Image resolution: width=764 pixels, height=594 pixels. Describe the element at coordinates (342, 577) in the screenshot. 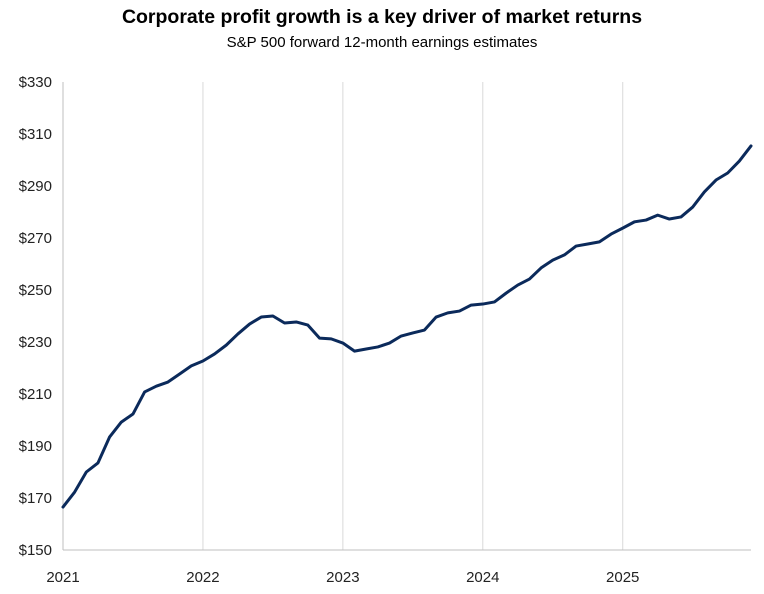

I see `x-tick-label: 2023` at that location.